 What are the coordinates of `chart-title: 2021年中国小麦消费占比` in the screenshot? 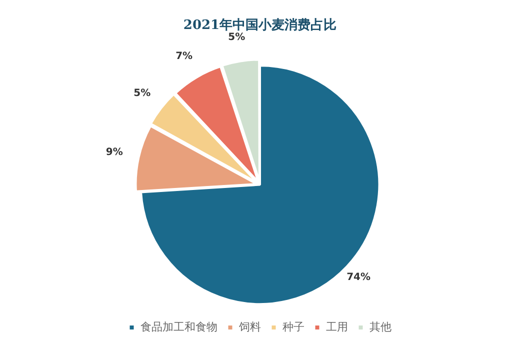 It's located at (260, 26).